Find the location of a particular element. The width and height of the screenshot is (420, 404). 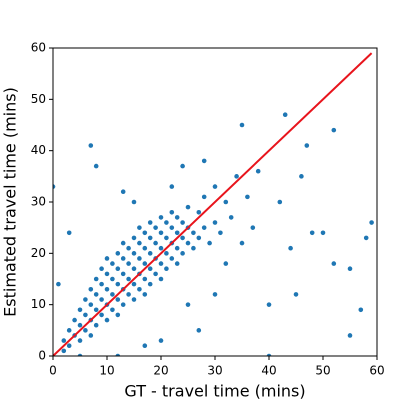

y-tick-label: 60 is located at coordinates (38, 48).